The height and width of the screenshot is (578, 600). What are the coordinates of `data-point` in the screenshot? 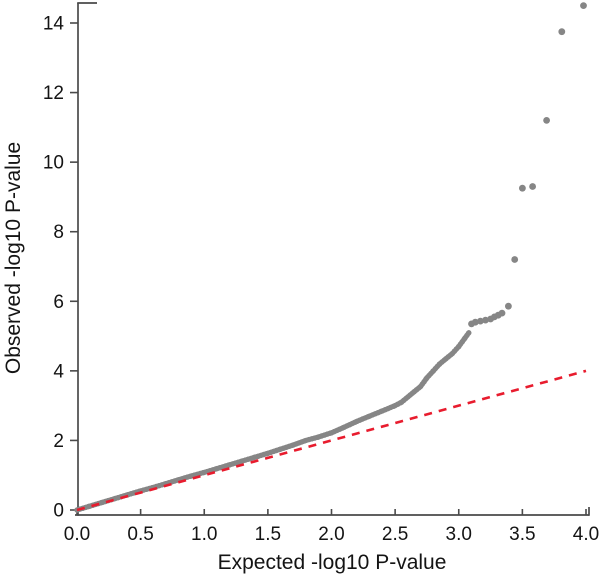 It's located at (469, 333).